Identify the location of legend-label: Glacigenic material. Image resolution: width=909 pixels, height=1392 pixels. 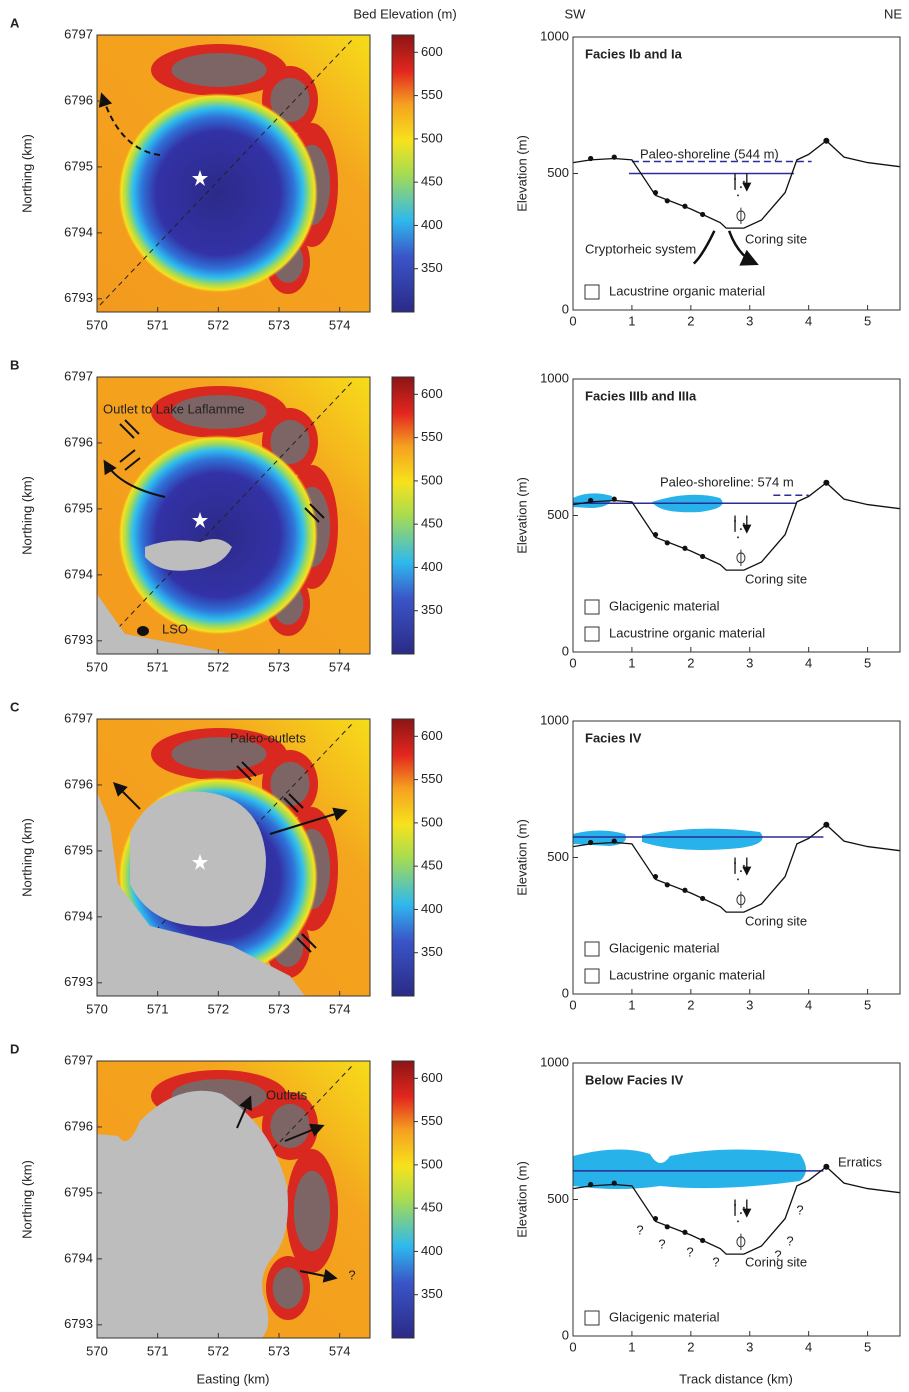
(664, 947).